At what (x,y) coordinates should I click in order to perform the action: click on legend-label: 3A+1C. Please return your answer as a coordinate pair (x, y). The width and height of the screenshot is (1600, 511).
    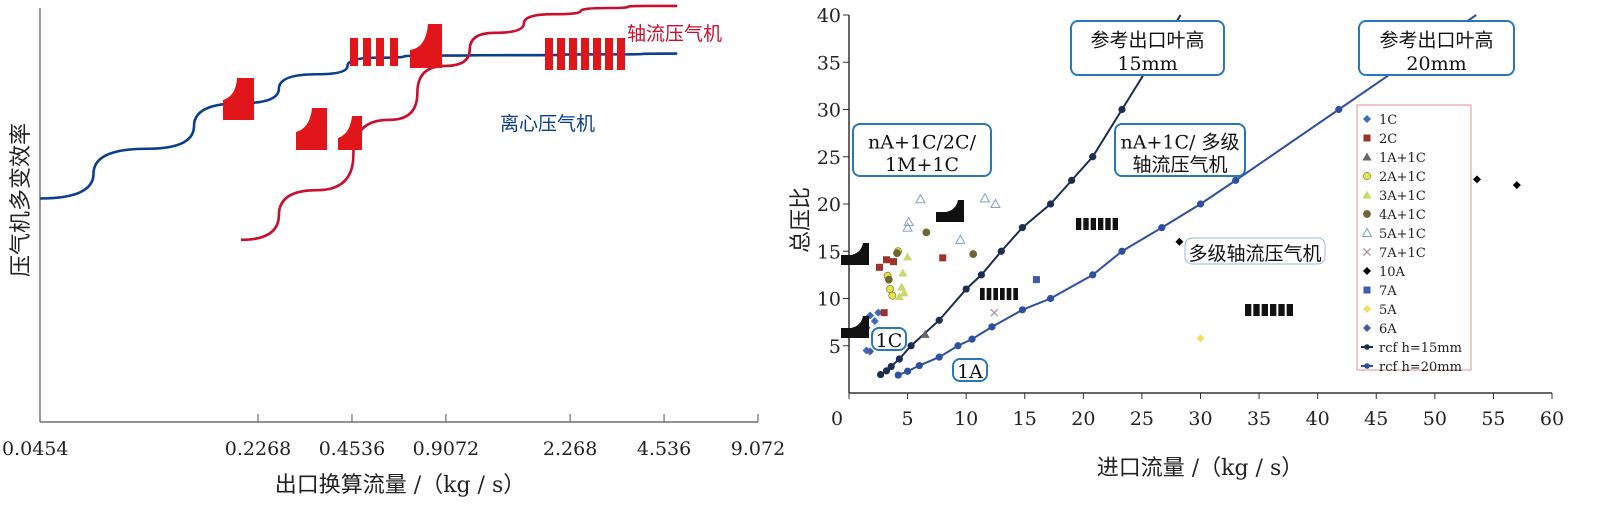
    Looking at the image, I should click on (1402, 196).